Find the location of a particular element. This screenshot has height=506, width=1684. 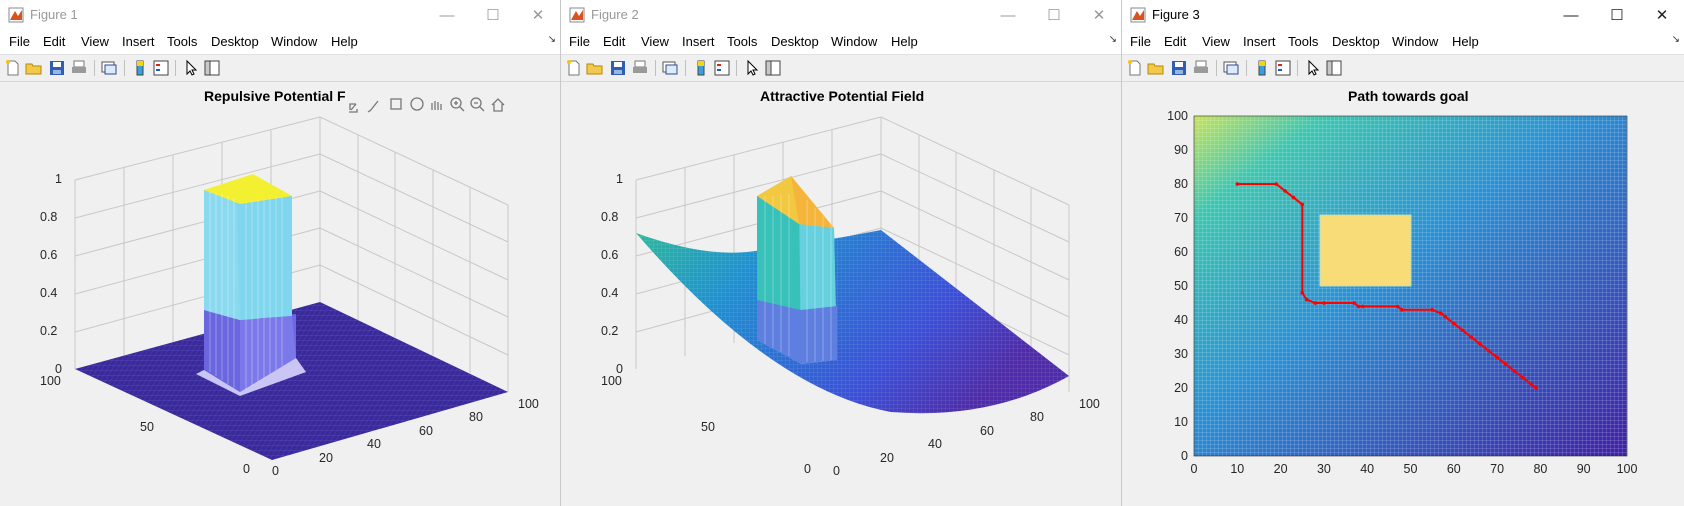

x-tick-label: 40 is located at coordinates (935, 444).